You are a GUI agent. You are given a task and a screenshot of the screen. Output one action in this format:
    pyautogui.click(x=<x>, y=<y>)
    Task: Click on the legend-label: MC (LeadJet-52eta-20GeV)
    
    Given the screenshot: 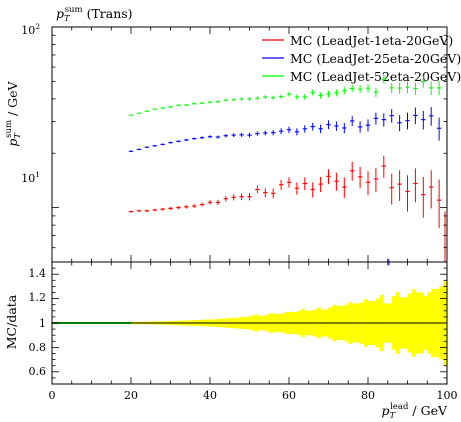 What is the action you would take?
    pyautogui.click(x=375, y=76)
    